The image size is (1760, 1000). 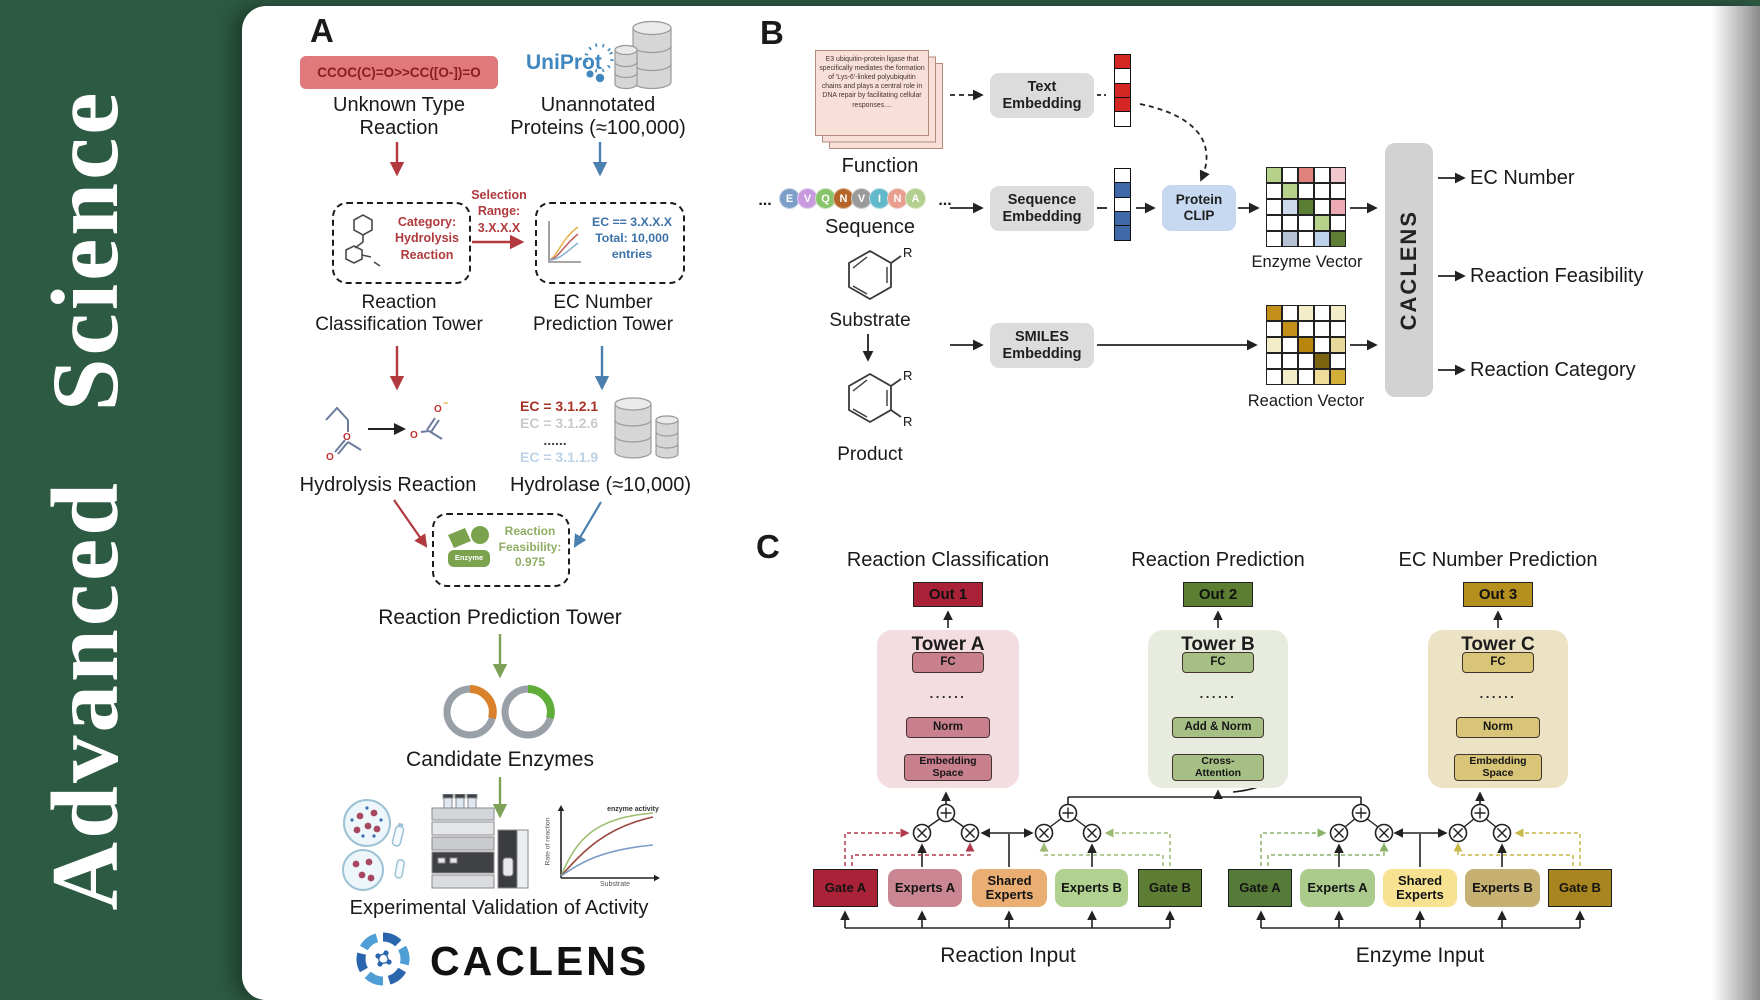 I want to click on protein-database-icon, so click(x=643, y=55).